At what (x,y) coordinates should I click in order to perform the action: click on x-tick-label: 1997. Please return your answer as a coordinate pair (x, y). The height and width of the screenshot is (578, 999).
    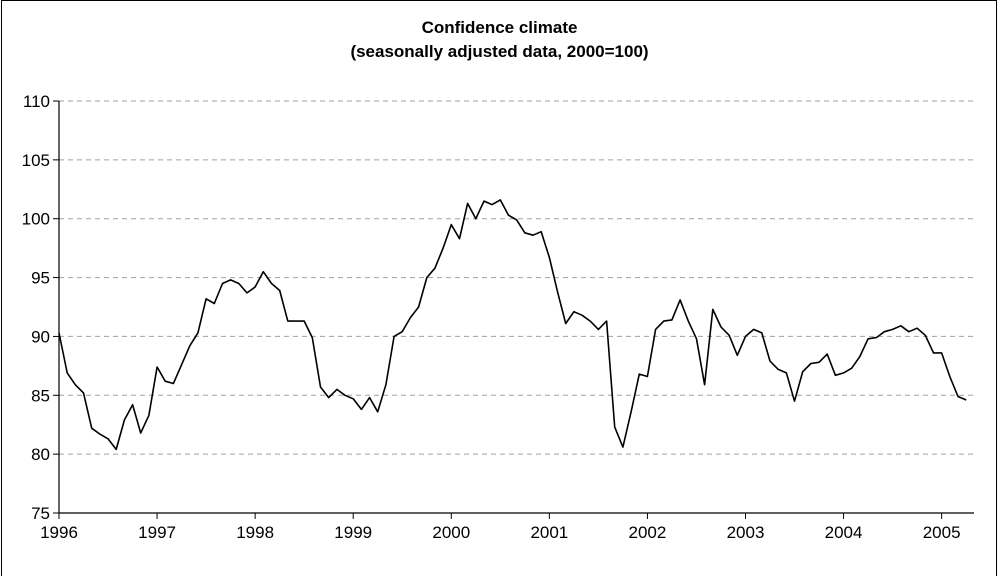
    Looking at the image, I should click on (157, 532).